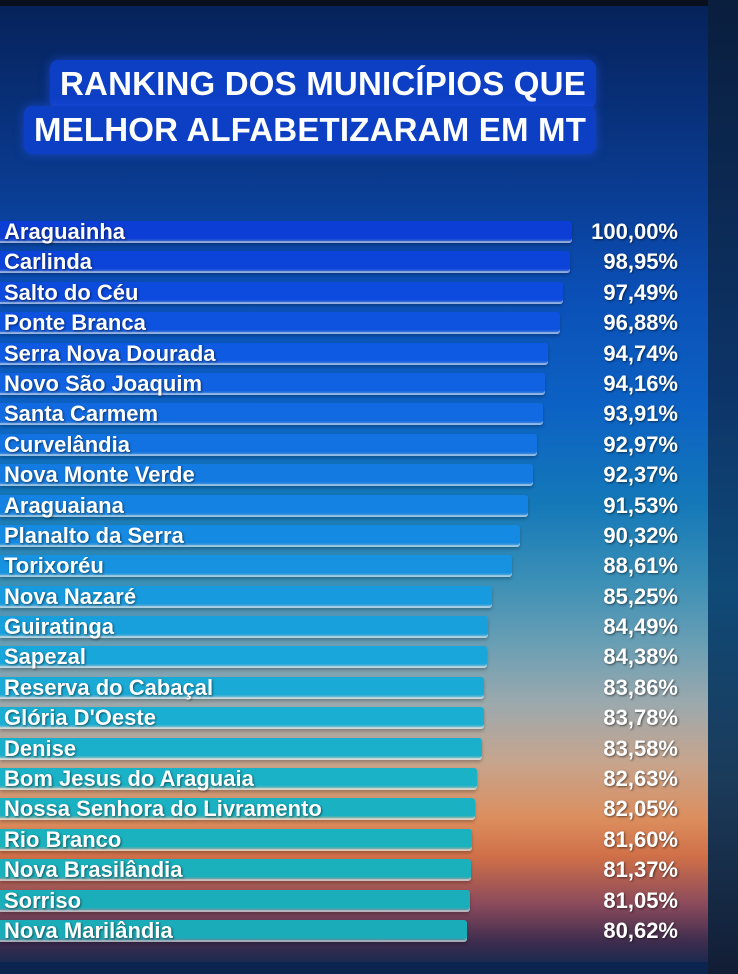 Image resolution: width=738 pixels, height=974 pixels. Describe the element at coordinates (640, 444) in the screenshot. I see `literacy-percentage: 92,97%` at that location.